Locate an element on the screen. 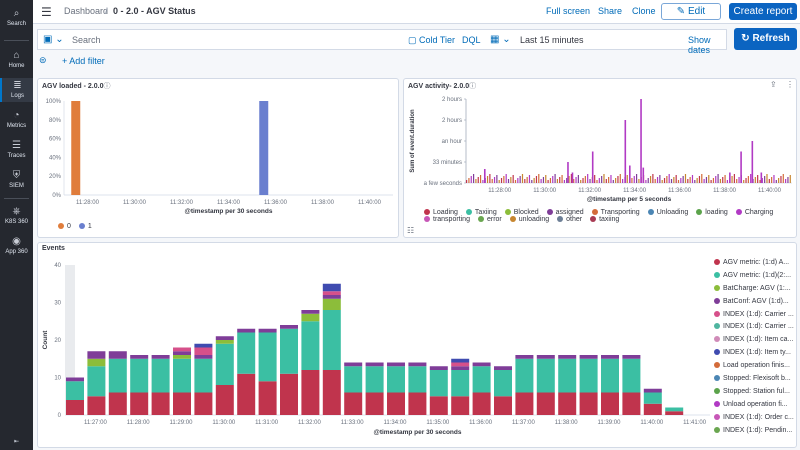  menu-icon: ☰ is located at coordinates (46, 12).